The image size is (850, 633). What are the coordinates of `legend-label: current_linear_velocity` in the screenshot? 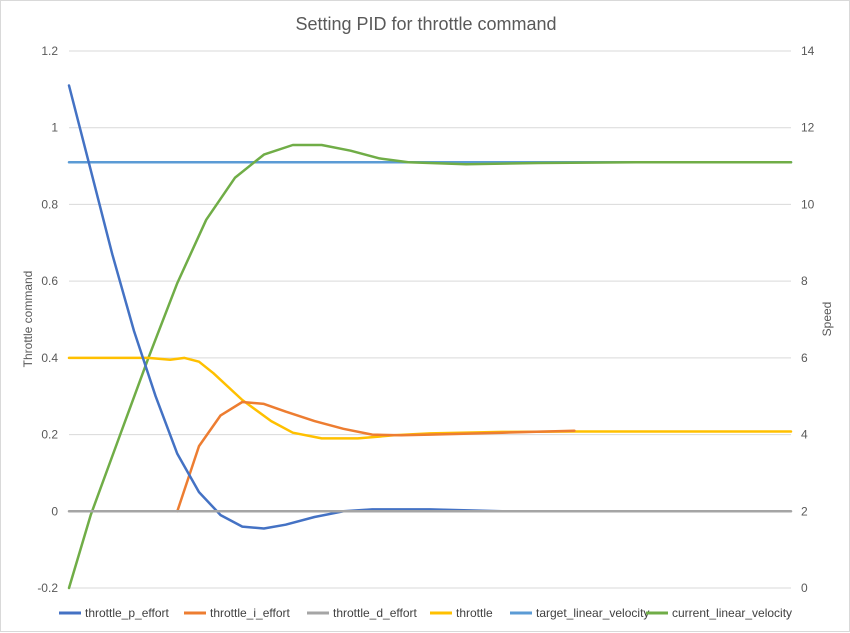 It's located at (732, 613).